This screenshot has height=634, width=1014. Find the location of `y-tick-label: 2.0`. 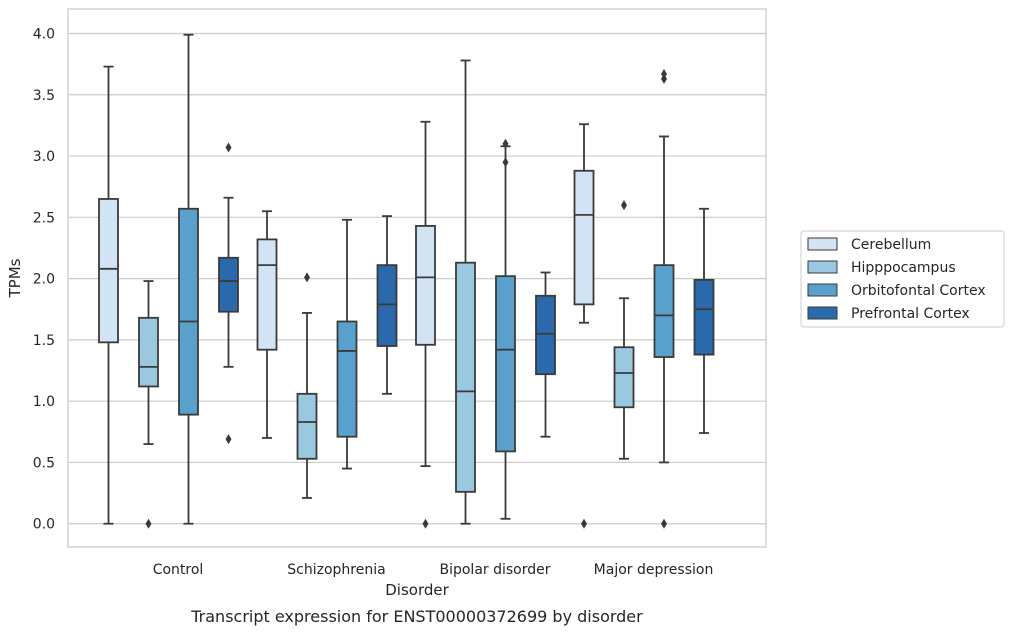

y-tick-label: 2.0 is located at coordinates (44, 280).